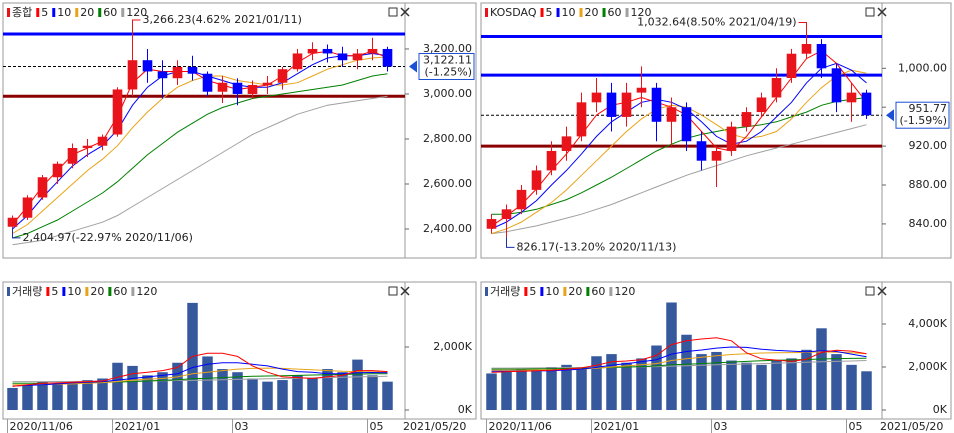 Image resolution: width=954 pixels, height=433 pixels. What do you see at coordinates (447, 228) in the screenshot?
I see `y-tick-label: 2,400.00` at bounding box center [447, 228].